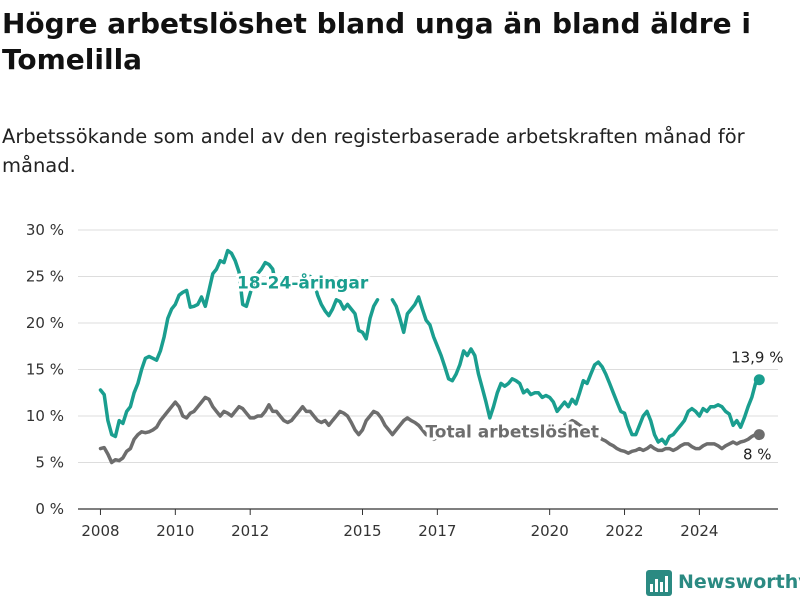 This screenshot has width=800, height=600. Describe the element at coordinates (624, 531) in the screenshot. I see `x-tick-label: 2022` at that location.